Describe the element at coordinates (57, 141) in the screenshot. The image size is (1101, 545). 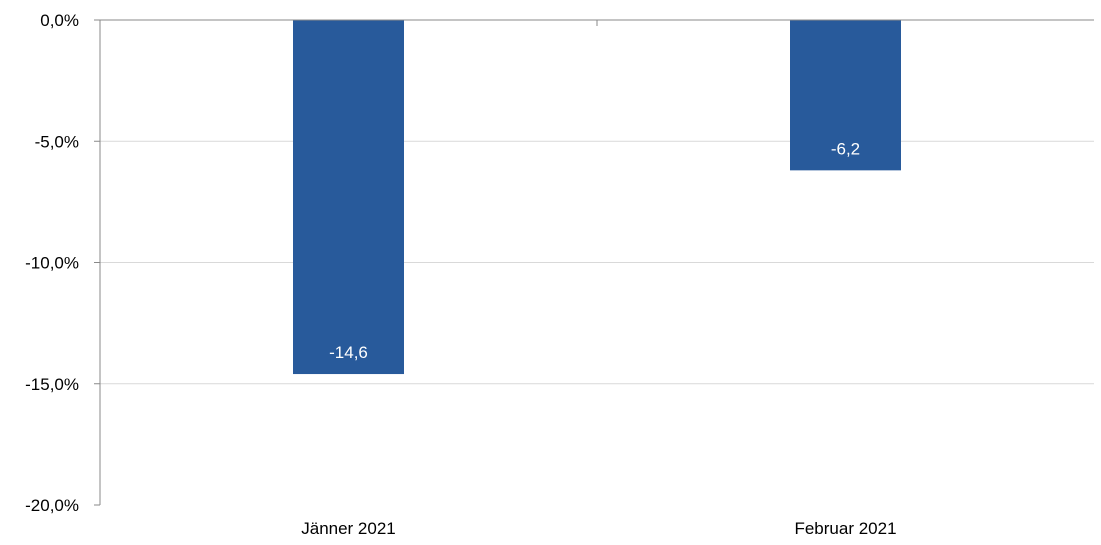
I see `y-tick-label: -5,0%` at that location.